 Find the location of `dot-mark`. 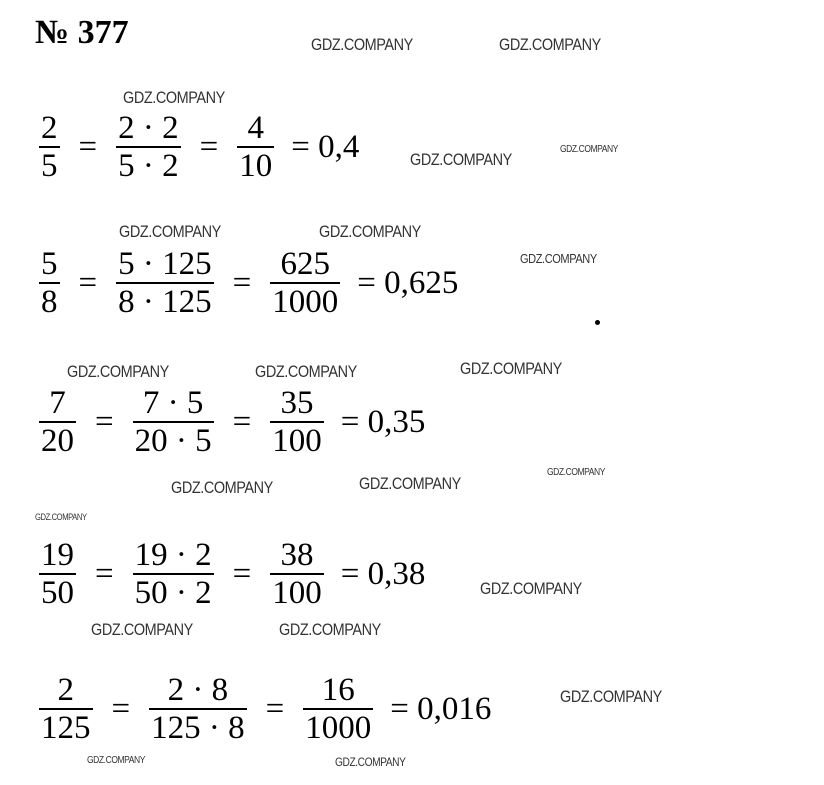

dot-mark is located at coordinates (597, 322).